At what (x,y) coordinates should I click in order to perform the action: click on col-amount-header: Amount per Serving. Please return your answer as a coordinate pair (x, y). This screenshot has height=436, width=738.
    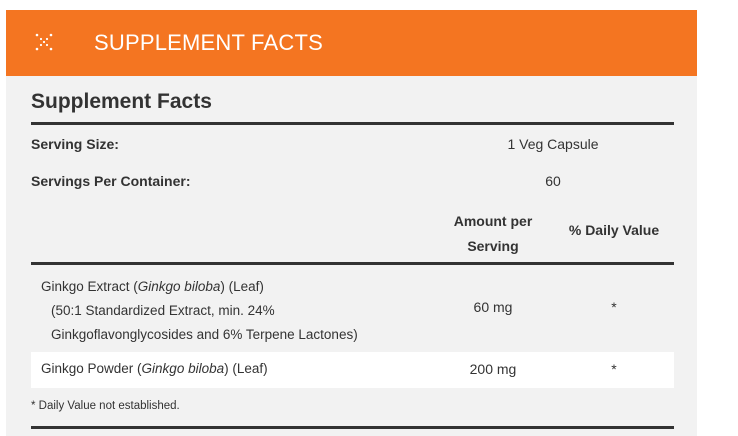
    Looking at the image, I should click on (493, 233).